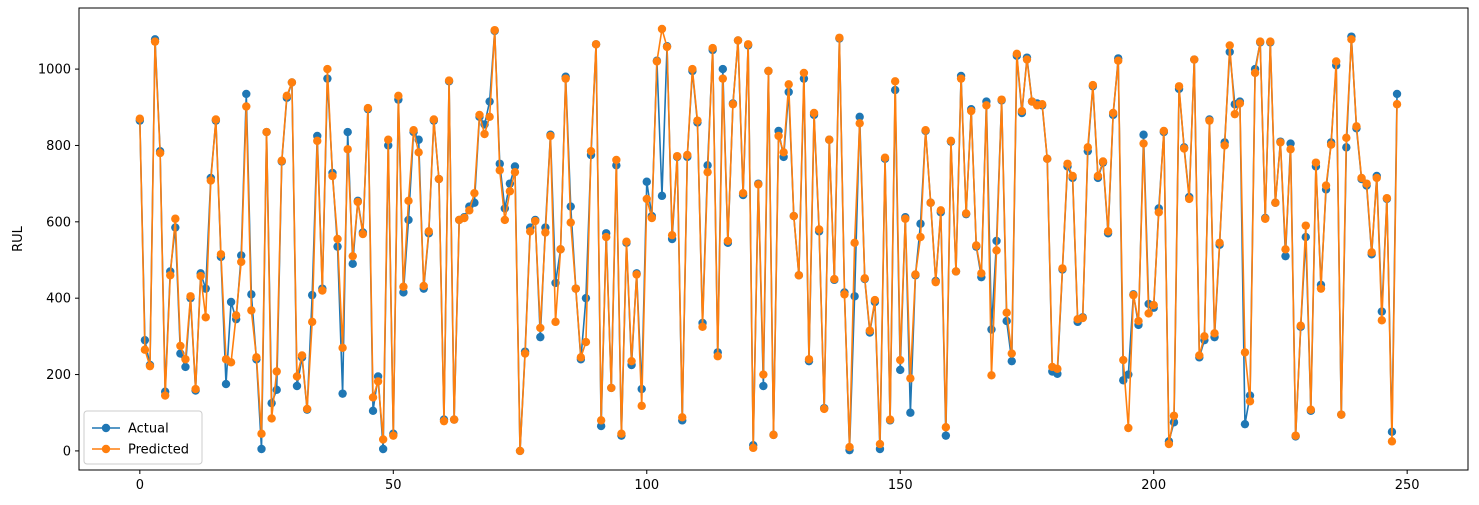 The image size is (1479, 505). What do you see at coordinates (58, 222) in the screenshot?
I see `y-tick-label-600: 600` at bounding box center [58, 222].